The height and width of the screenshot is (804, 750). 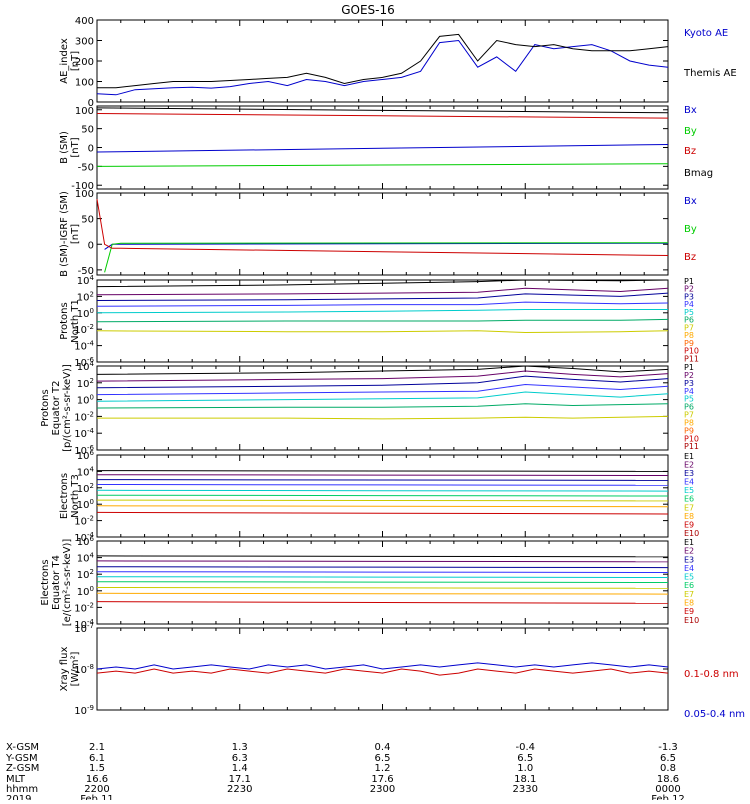 I want to click on legend-entry-2-2: Bz, so click(x=690, y=257).